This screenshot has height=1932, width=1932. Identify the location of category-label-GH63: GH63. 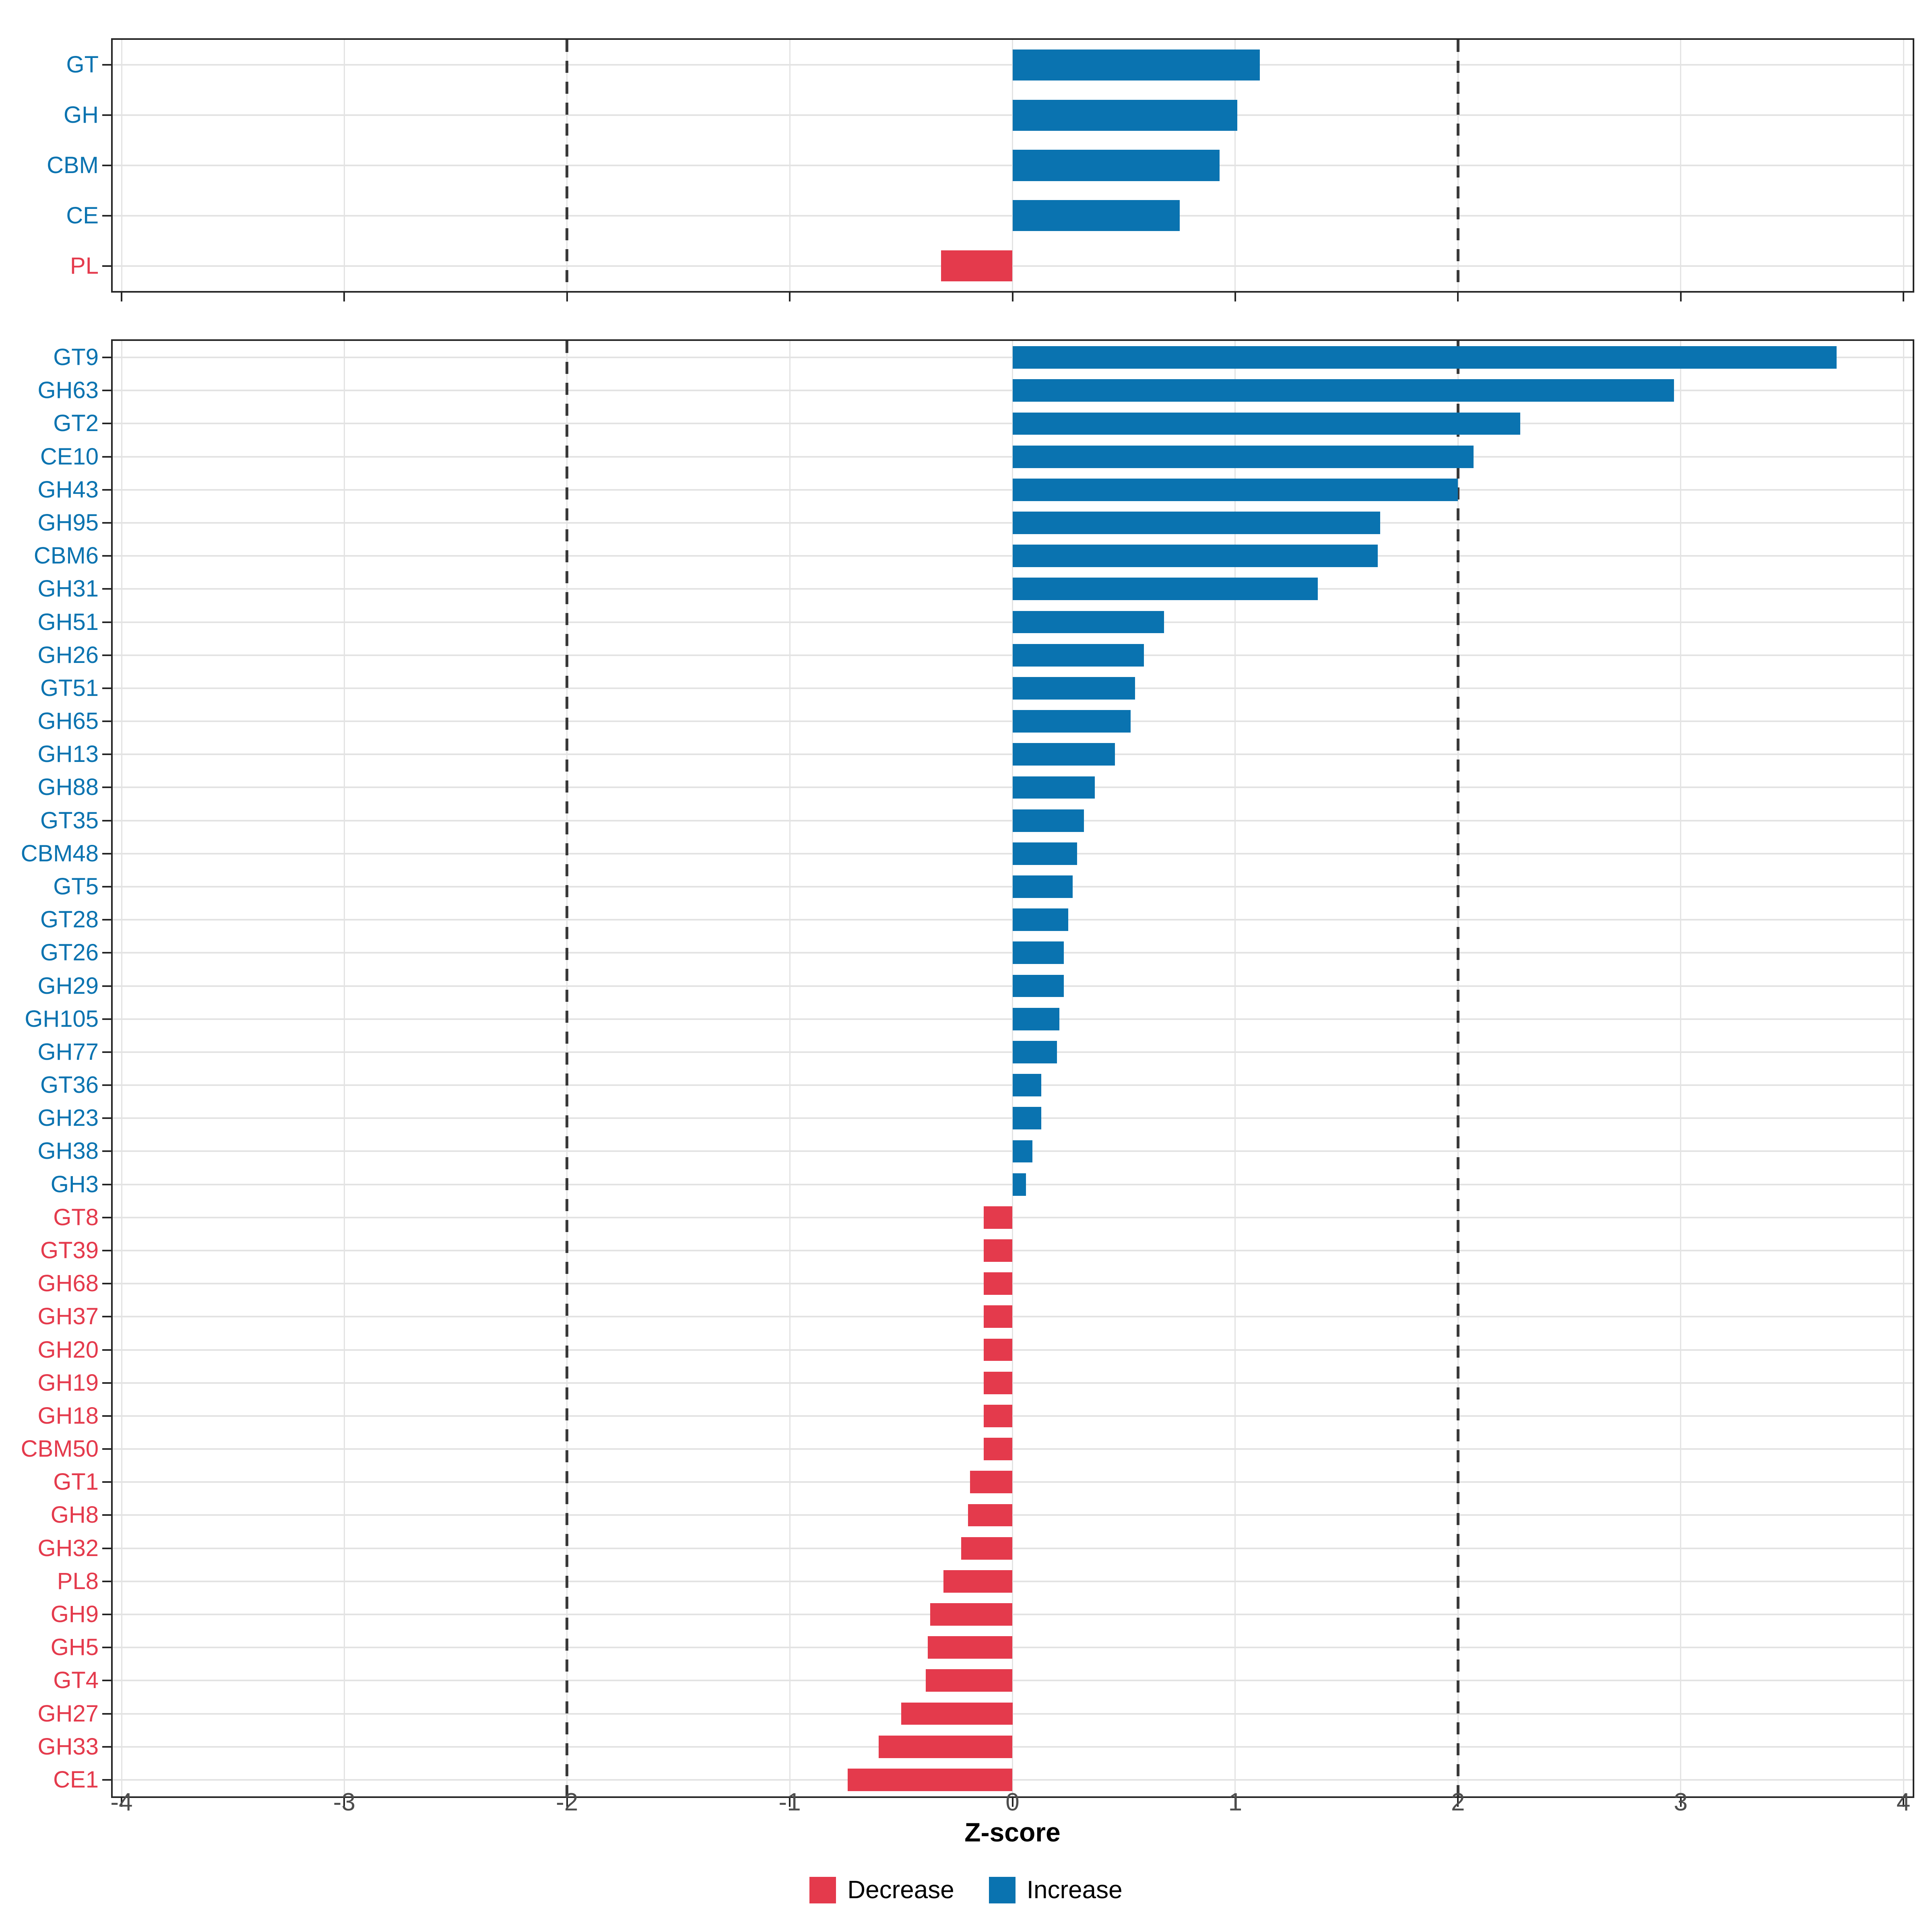
(68, 390).